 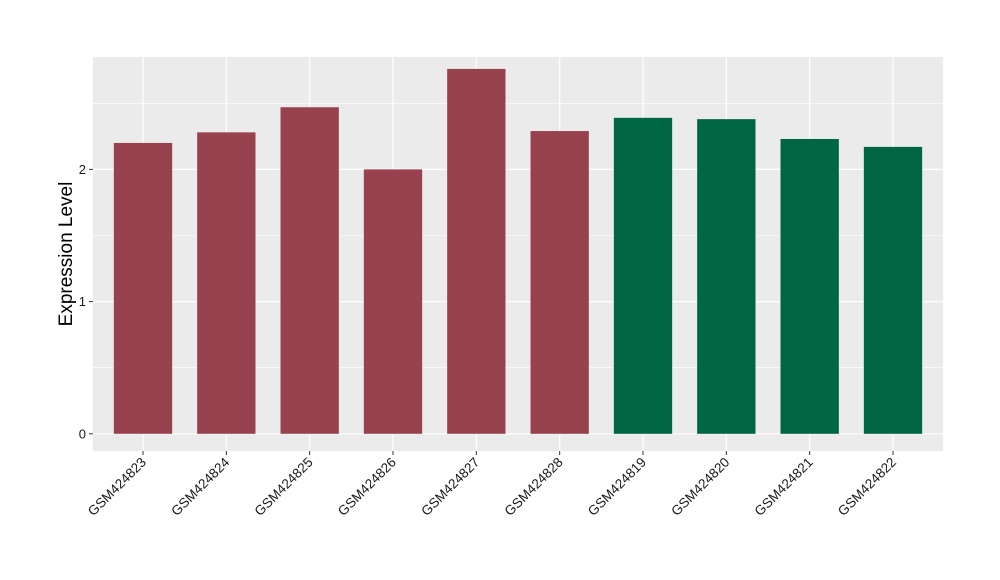 What do you see at coordinates (117, 487) in the screenshot?
I see `x-tick-label: GSM424823` at bounding box center [117, 487].